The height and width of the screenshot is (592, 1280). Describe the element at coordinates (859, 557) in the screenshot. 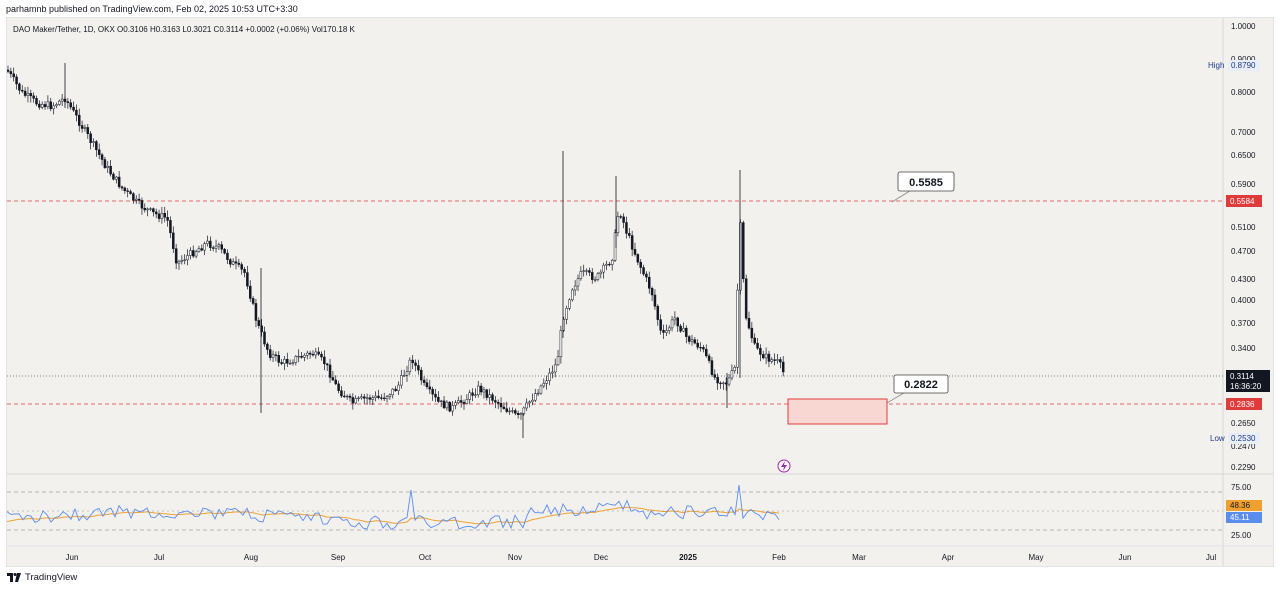

I see `time-axis-label: Mar` at that location.